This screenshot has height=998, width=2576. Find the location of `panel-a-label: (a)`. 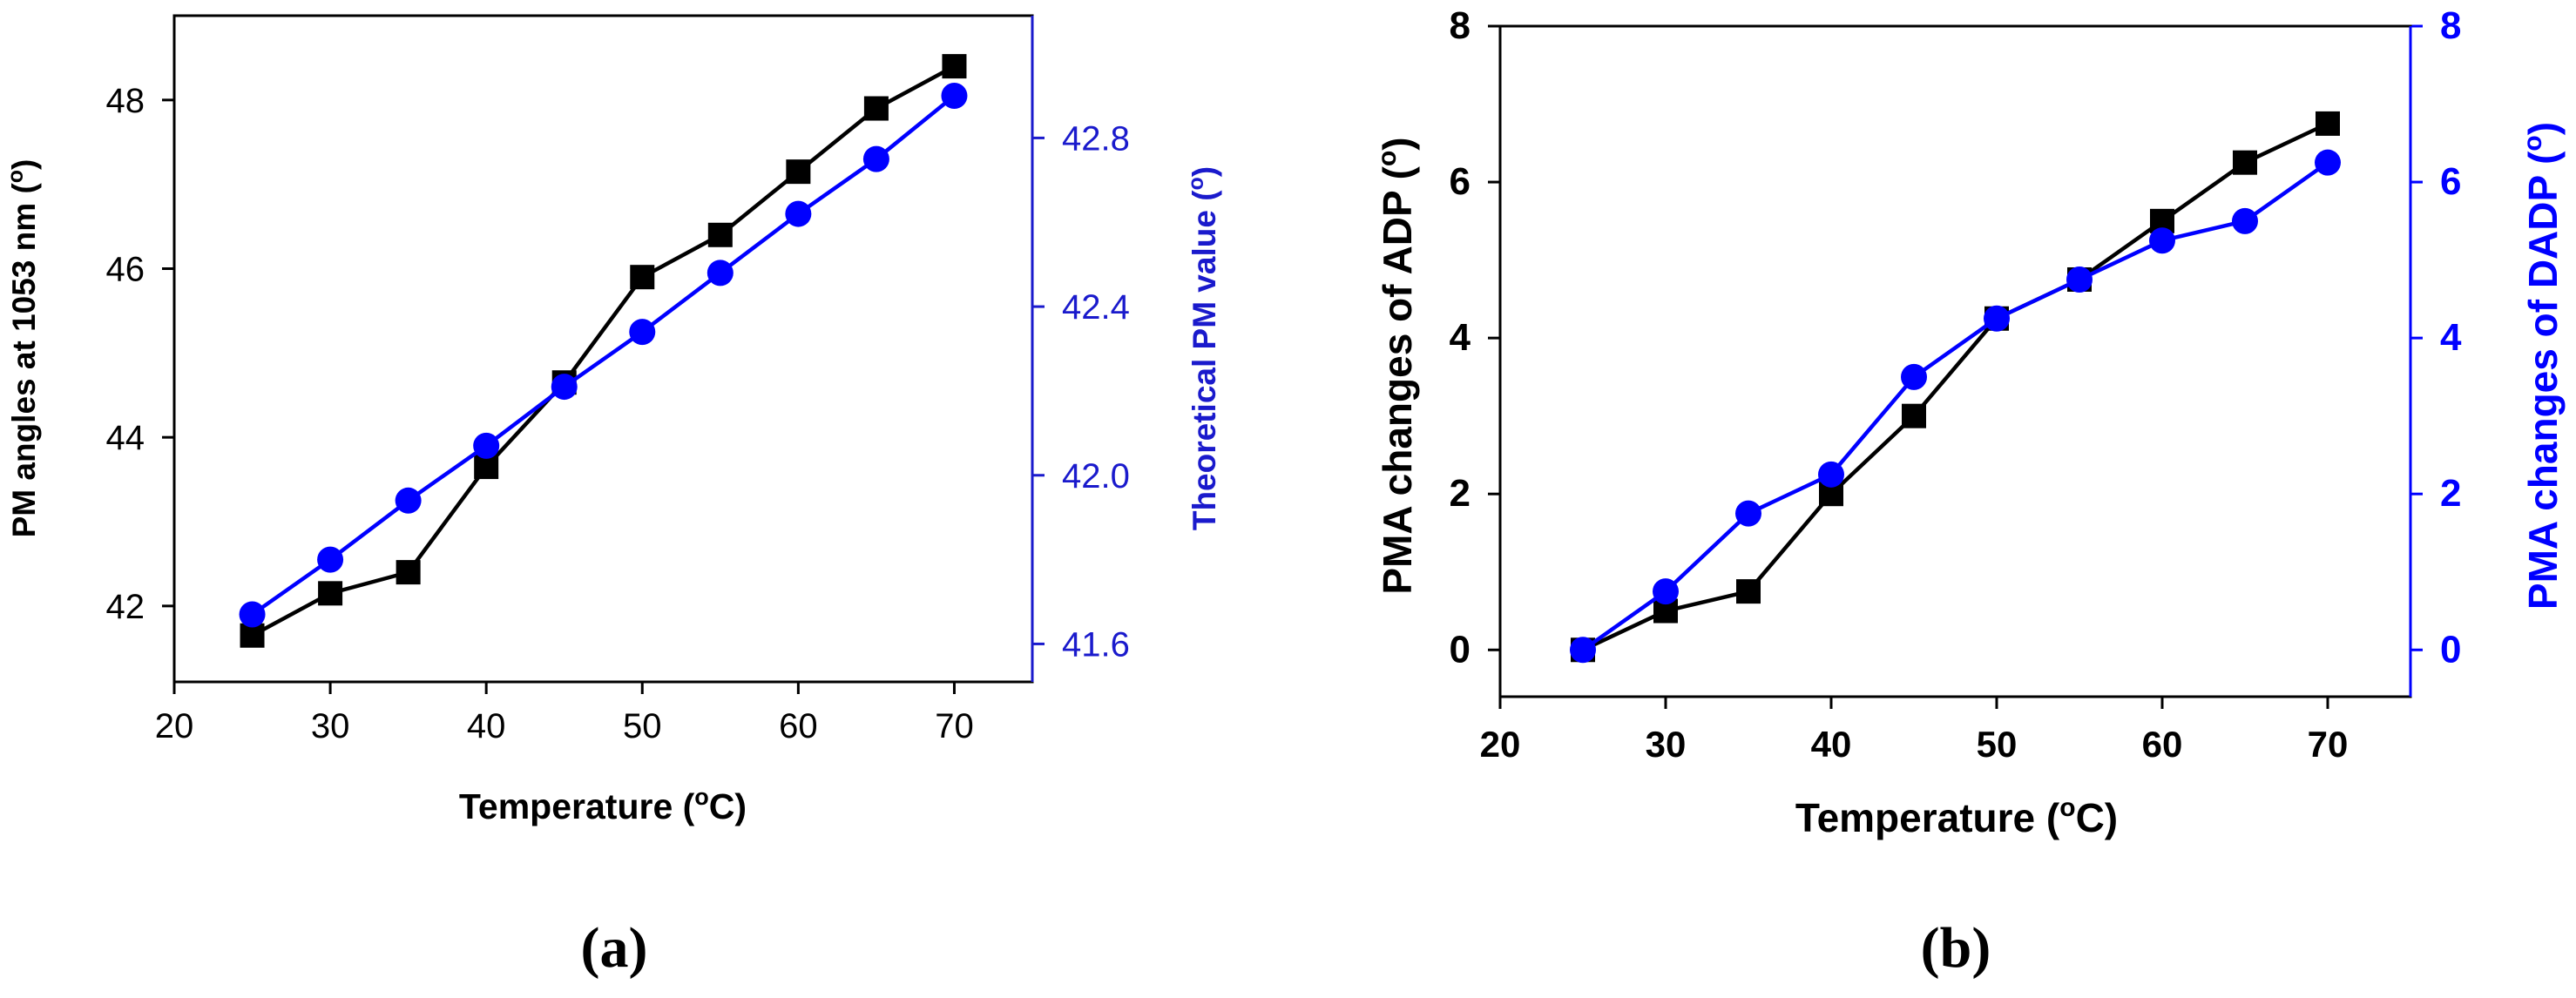

panel-a-label: (a) is located at coordinates (614, 948).